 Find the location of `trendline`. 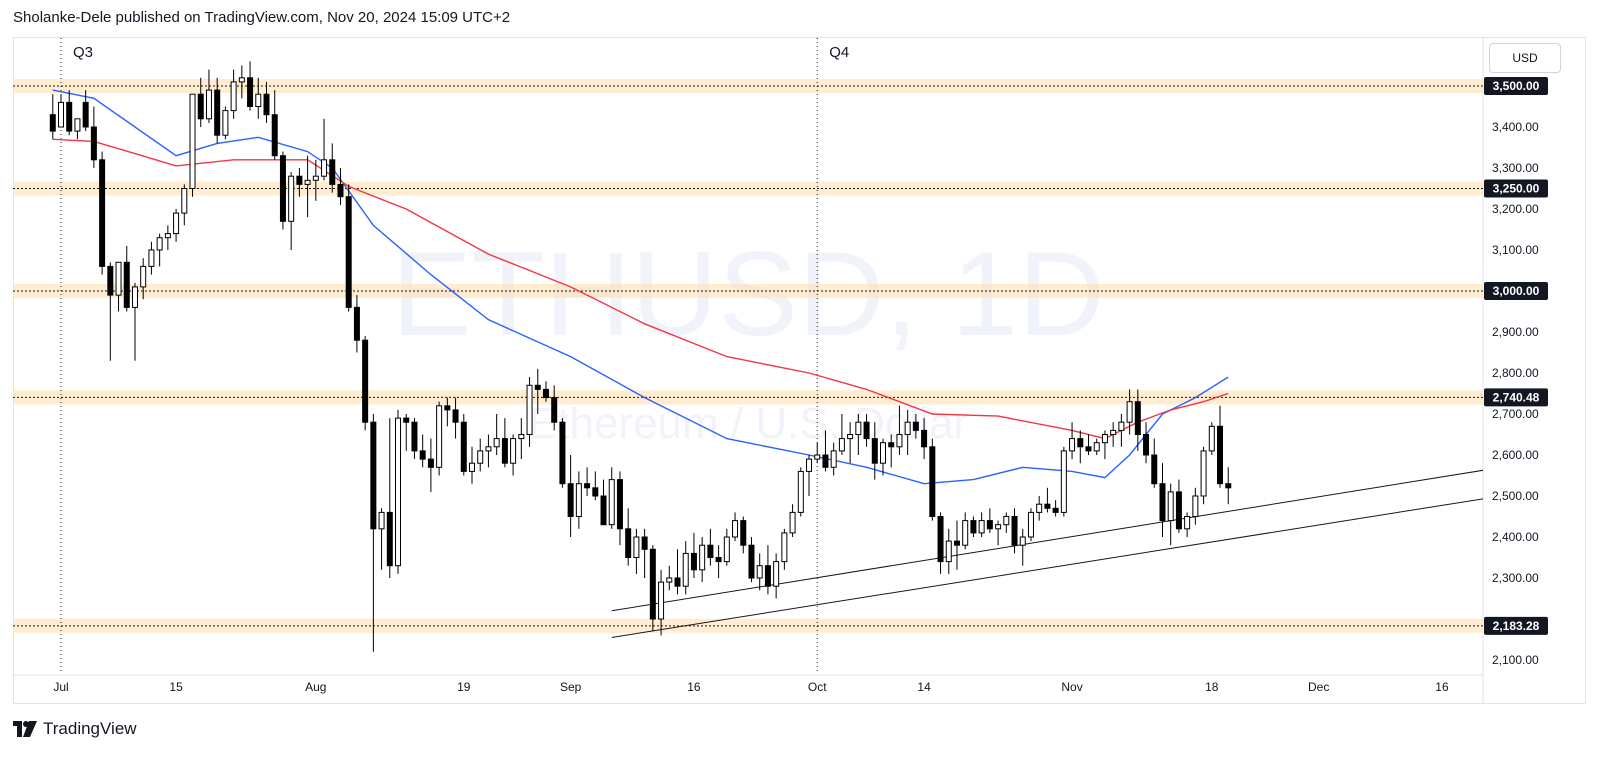

trendline is located at coordinates (1088, 534).